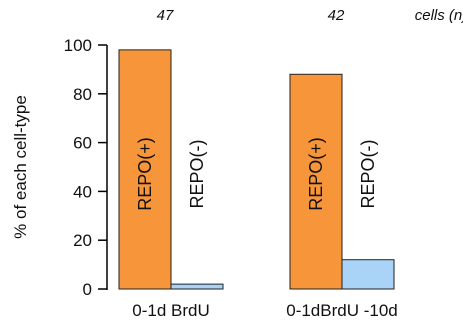 Image resolution: width=463 pixels, height=324 pixels. Describe the element at coordinates (170, 310) in the screenshot. I see `category-label: 0-1d BrdU` at that location.